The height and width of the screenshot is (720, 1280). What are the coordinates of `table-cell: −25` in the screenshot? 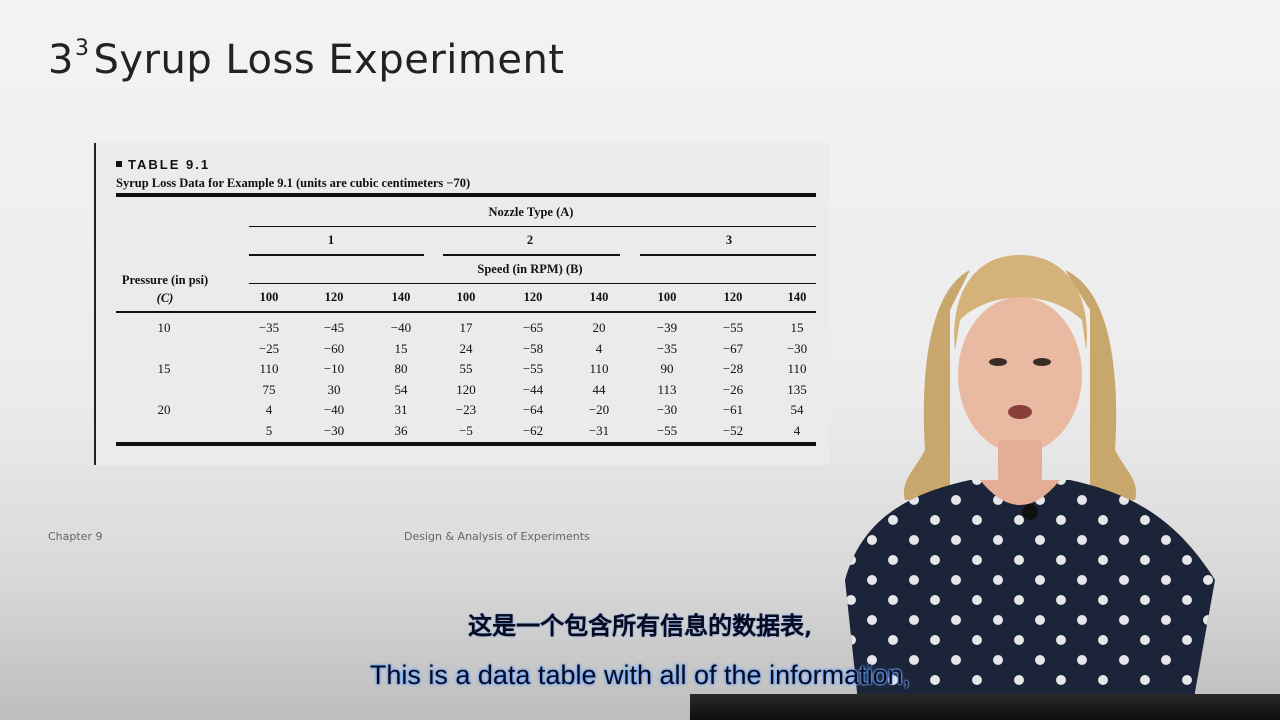 It's located at (269, 348).